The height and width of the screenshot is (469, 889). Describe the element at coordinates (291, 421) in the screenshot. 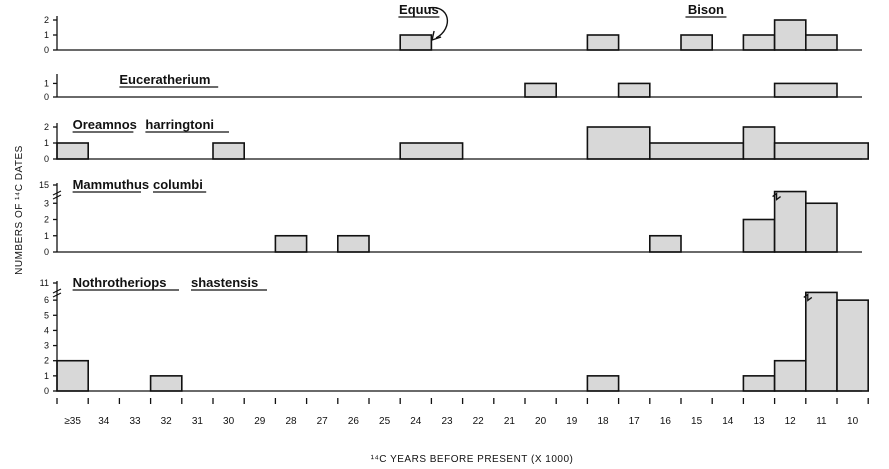

I see `x-tick-label: 28` at that location.